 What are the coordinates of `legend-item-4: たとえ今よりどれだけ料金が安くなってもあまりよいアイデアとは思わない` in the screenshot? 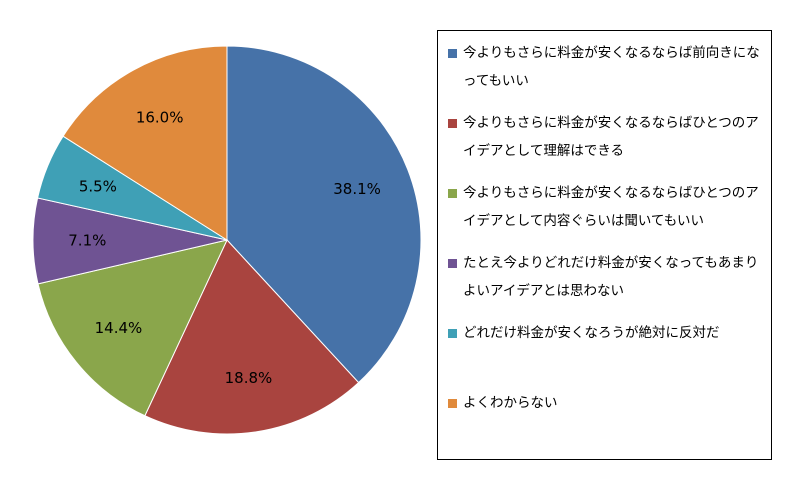 It's located at (607, 278).